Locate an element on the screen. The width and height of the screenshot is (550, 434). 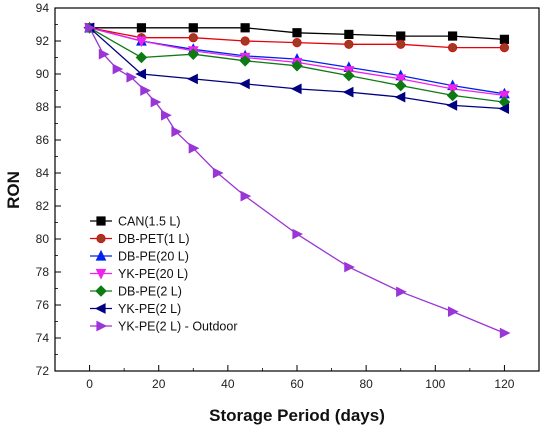
y-axis-title: RON is located at coordinates (13, 190).